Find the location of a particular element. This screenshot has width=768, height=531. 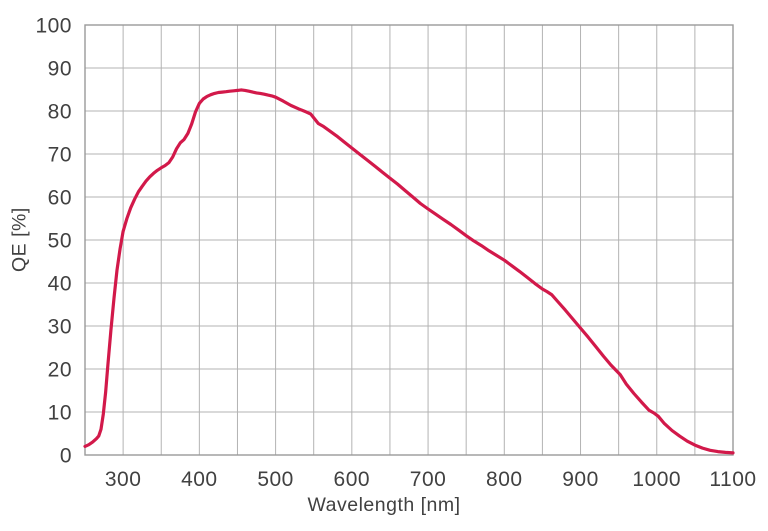

y-tick-label: 20 is located at coordinates (60, 370).